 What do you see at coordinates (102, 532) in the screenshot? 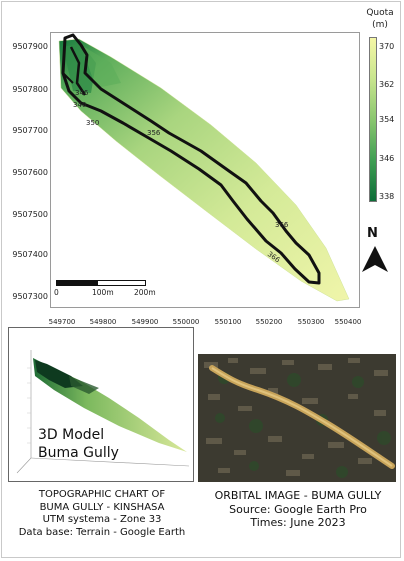
I see `caption-line: Data base: Terrain - Google Earth` at bounding box center [102, 532].